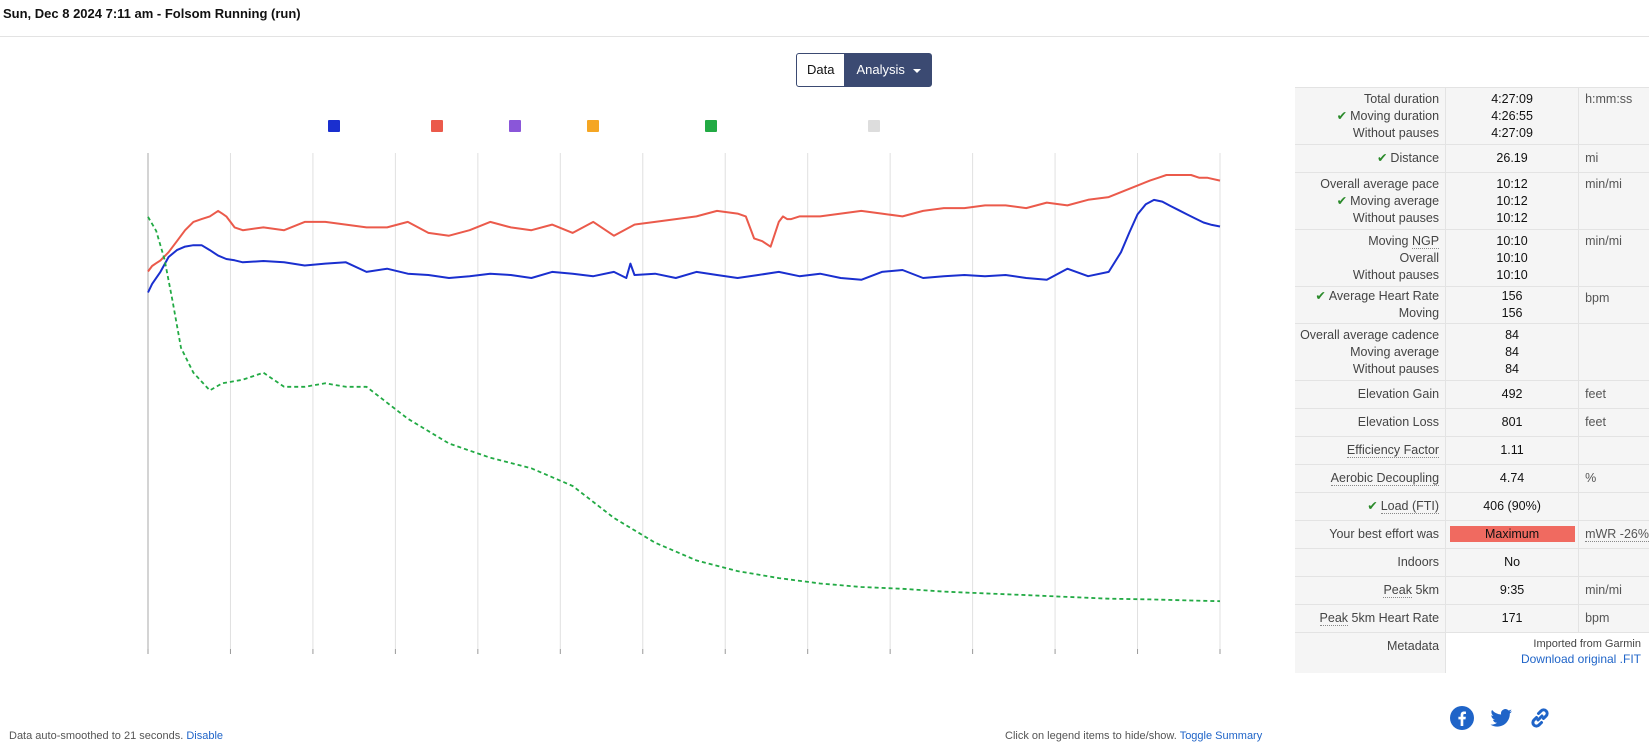 The image size is (1649, 750). What do you see at coordinates (1512, 422) in the screenshot?
I see `summary-value-line: 801` at bounding box center [1512, 422].